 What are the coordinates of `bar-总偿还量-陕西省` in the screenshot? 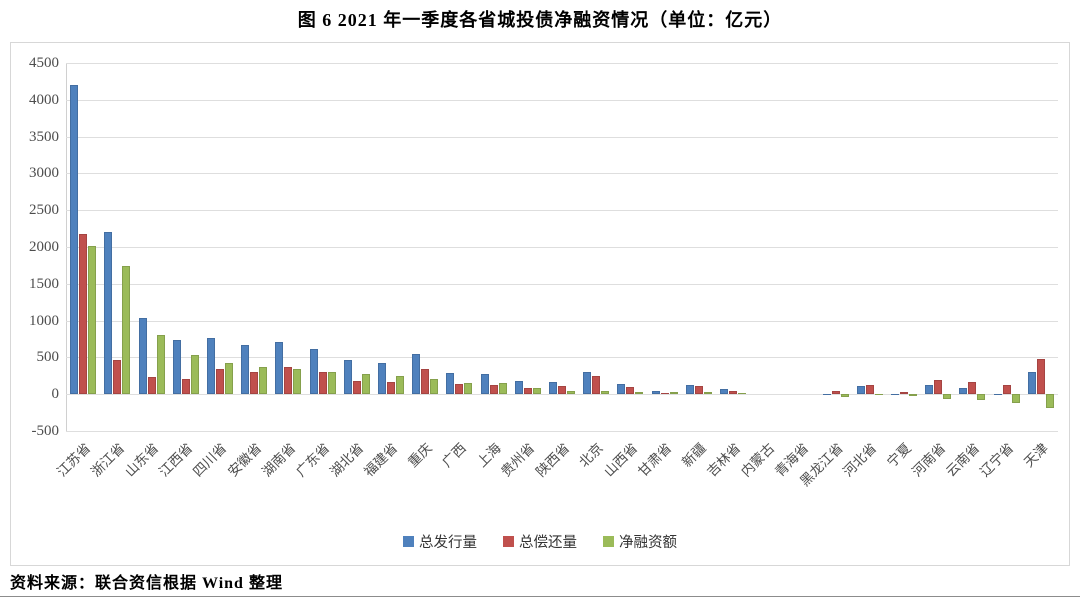 It's located at (562, 390).